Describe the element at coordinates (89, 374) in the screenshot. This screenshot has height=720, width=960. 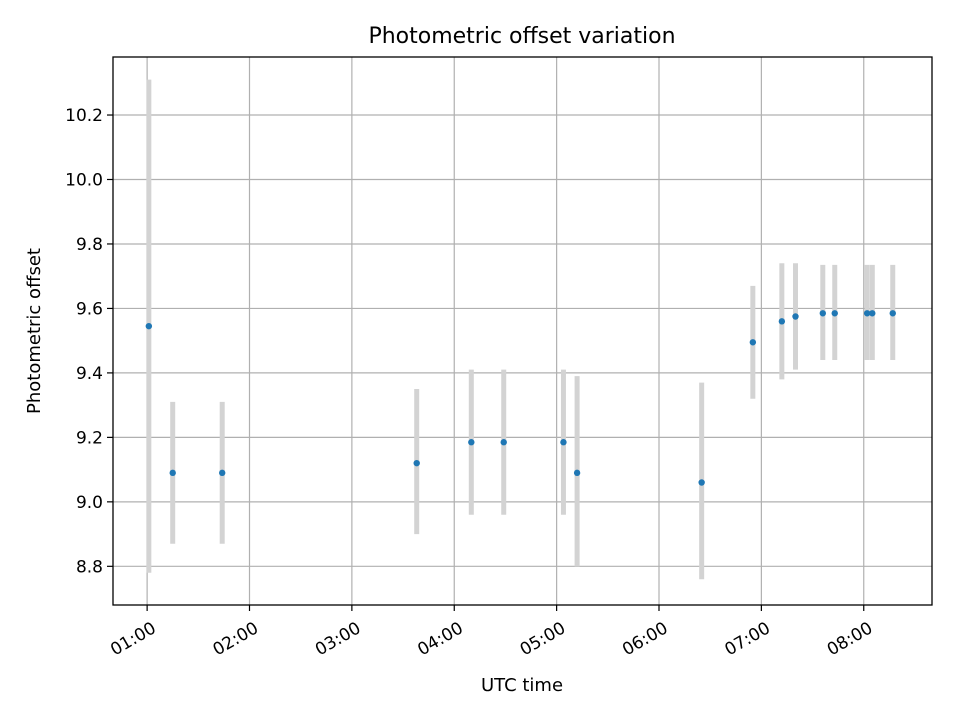
I see `y-tick-label: 9.4` at that location.